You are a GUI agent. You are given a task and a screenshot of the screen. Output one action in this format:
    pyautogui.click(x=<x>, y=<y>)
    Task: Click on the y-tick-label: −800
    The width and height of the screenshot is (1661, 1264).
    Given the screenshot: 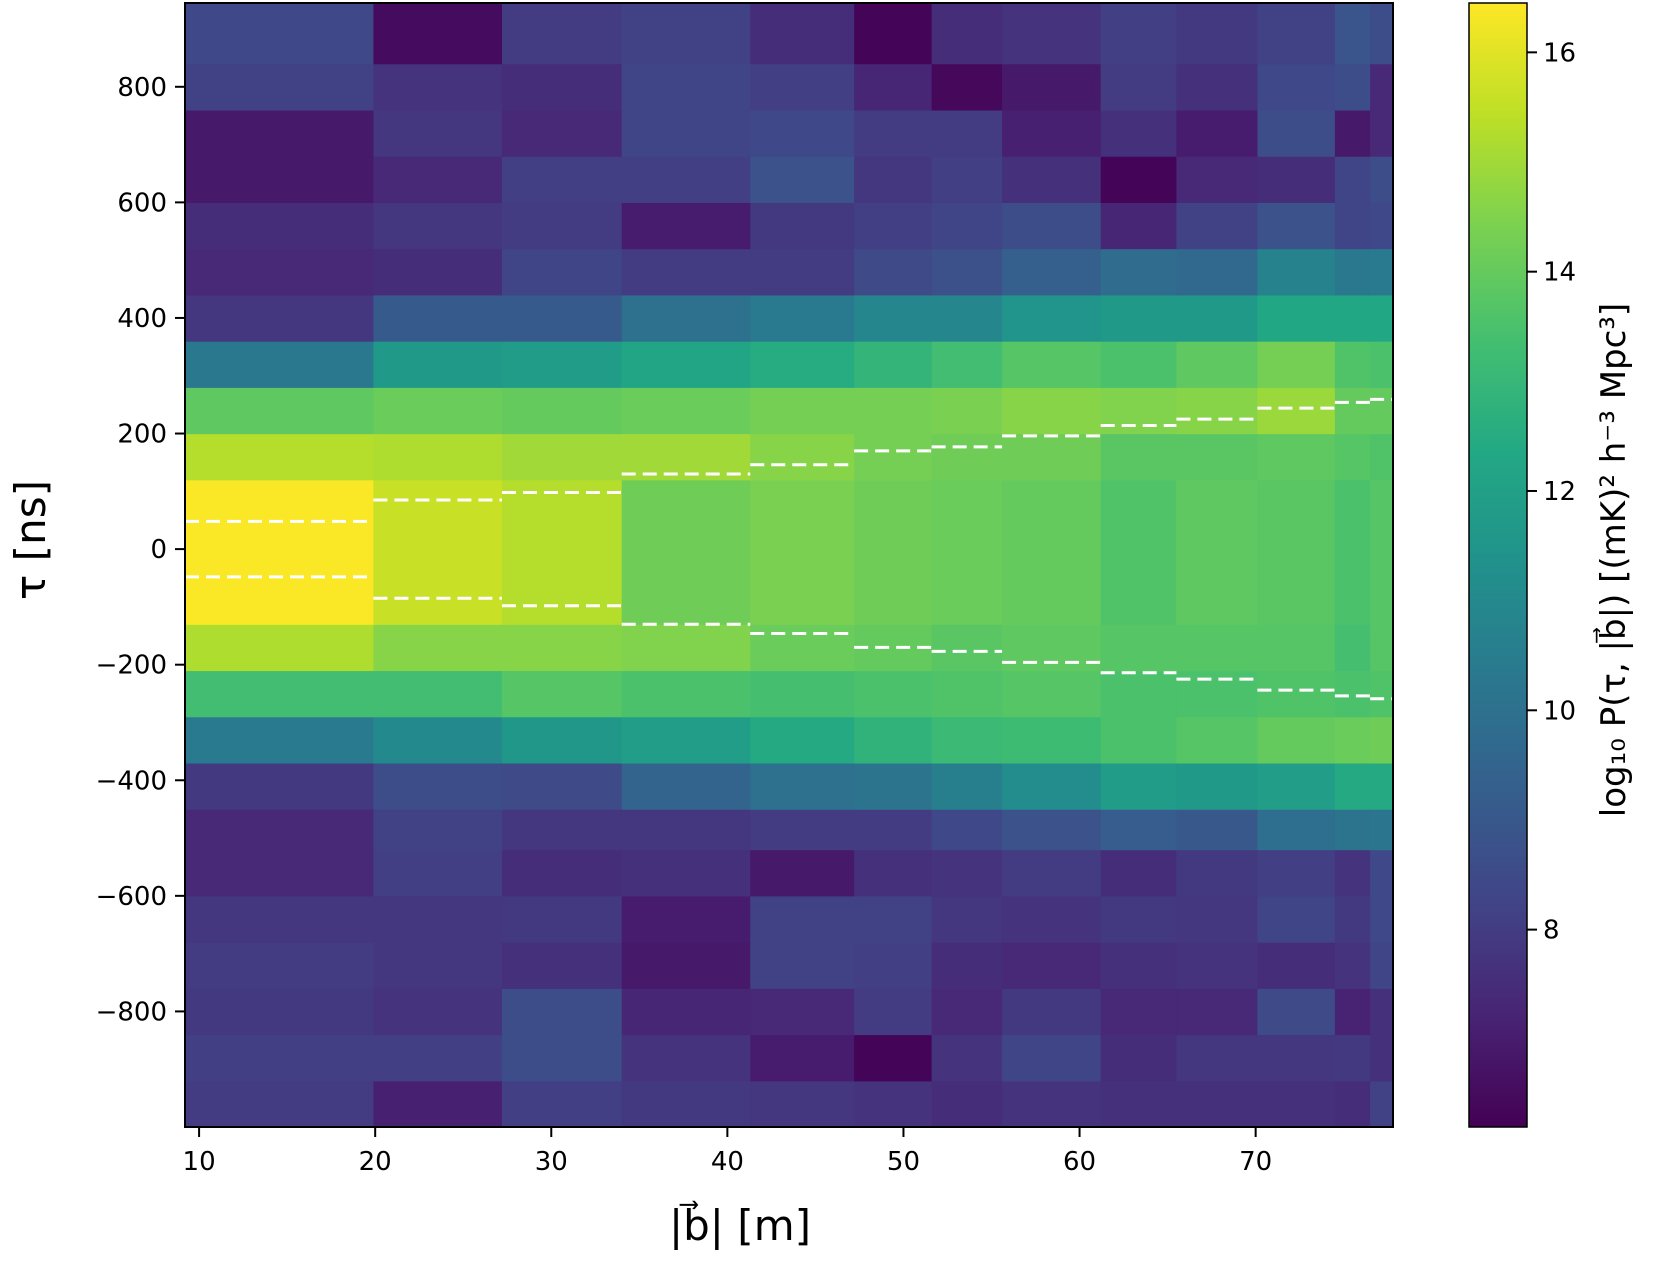 What is the action you would take?
    pyautogui.click(x=131, y=1012)
    